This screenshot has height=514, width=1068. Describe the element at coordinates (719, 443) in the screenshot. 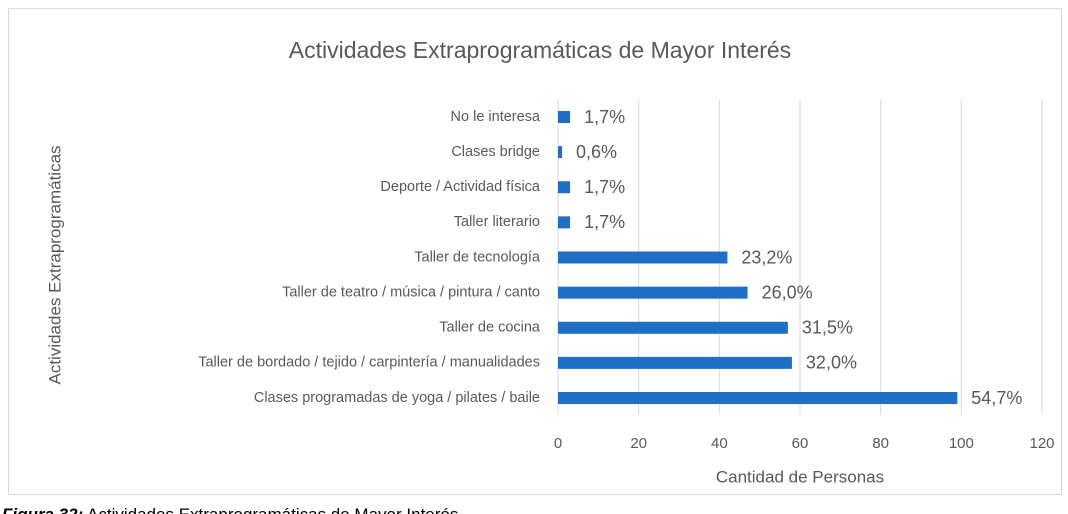

I see `x-tick-label: 40` at that location.